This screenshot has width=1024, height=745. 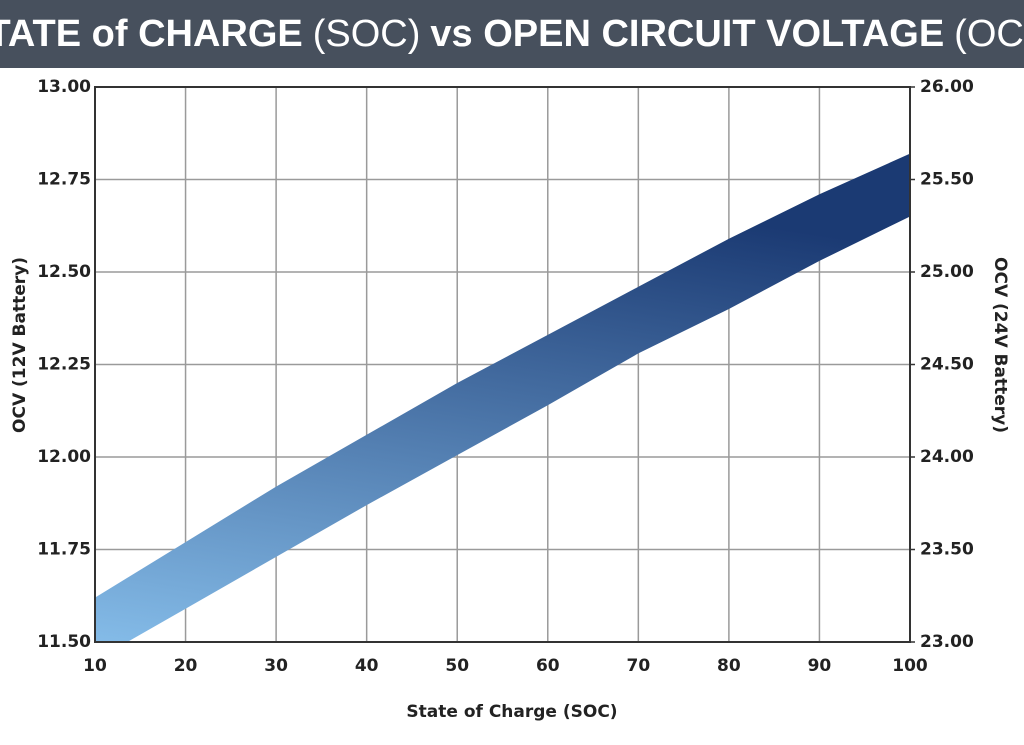 I want to click on y-axis-label: OCV (12V Battery), so click(x=20, y=345).